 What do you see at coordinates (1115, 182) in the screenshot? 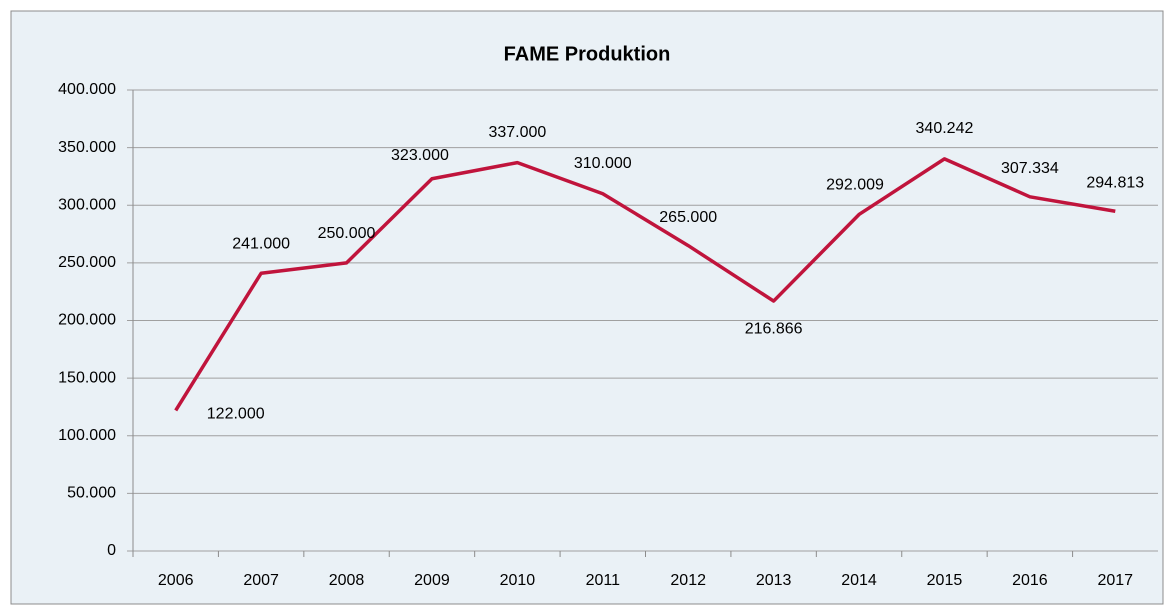
I see `data-label: 294.813` at bounding box center [1115, 182].